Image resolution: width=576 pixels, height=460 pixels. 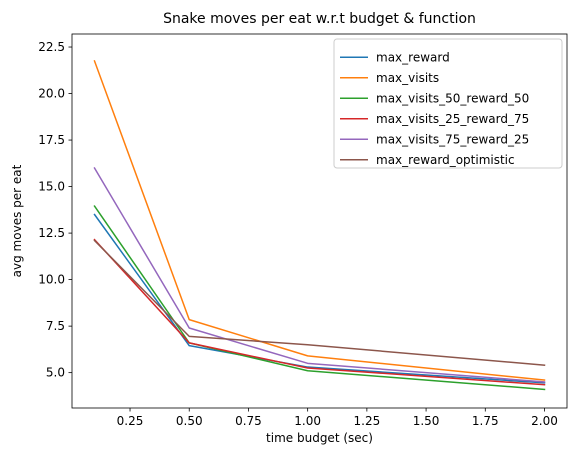 I want to click on x-tick-label: 0.25, so click(x=130, y=421).